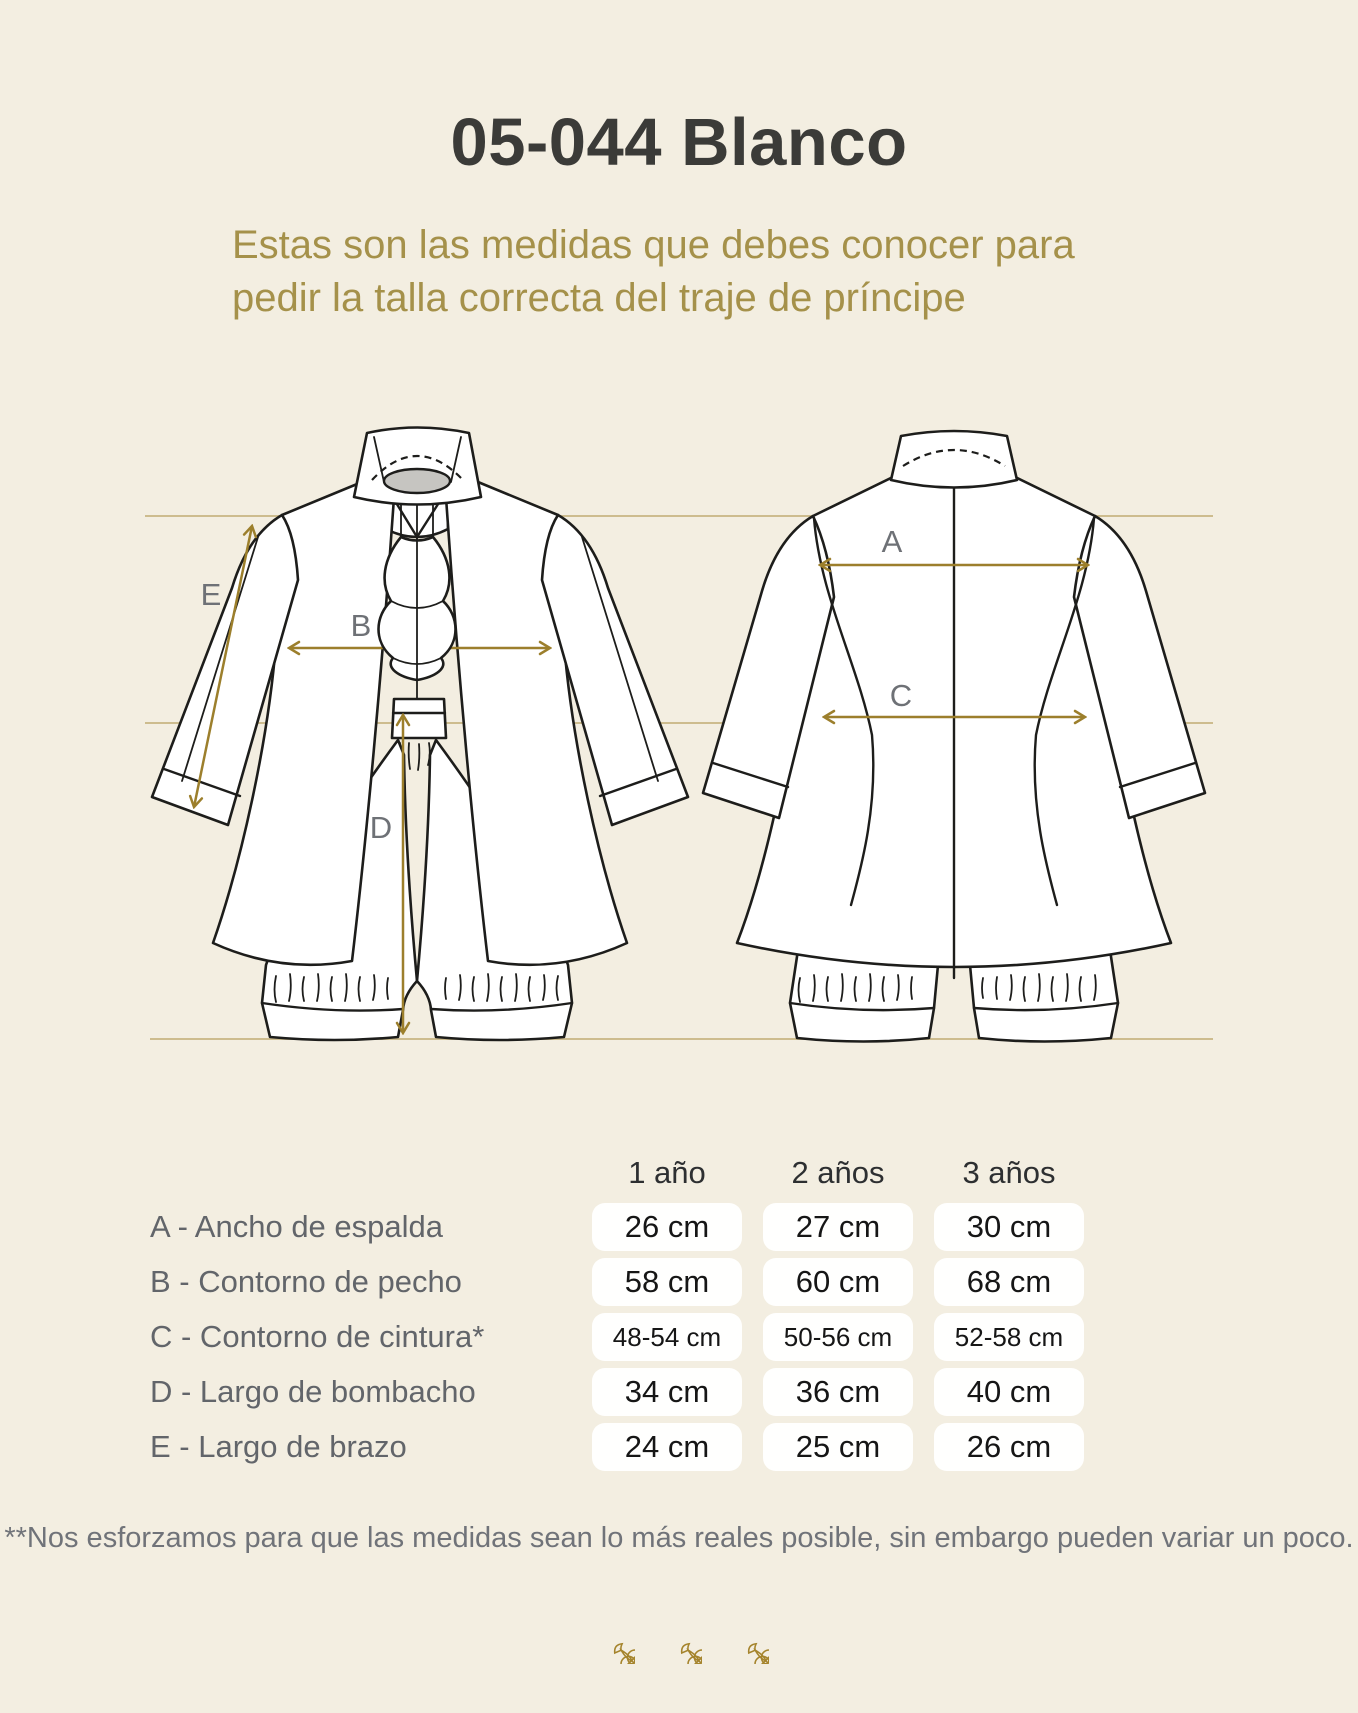  I want to click on size-table-headers: 1 año 2 años 3 años, so click(617, 1173).